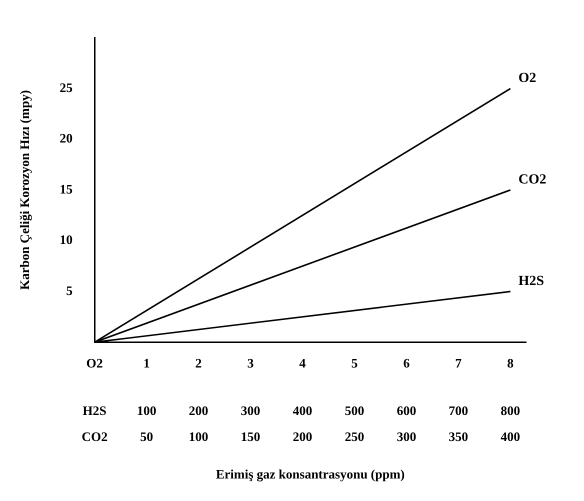 The width and height of the screenshot is (584, 501). What do you see at coordinates (406, 436) in the screenshot?
I see `text: 300` at bounding box center [406, 436].